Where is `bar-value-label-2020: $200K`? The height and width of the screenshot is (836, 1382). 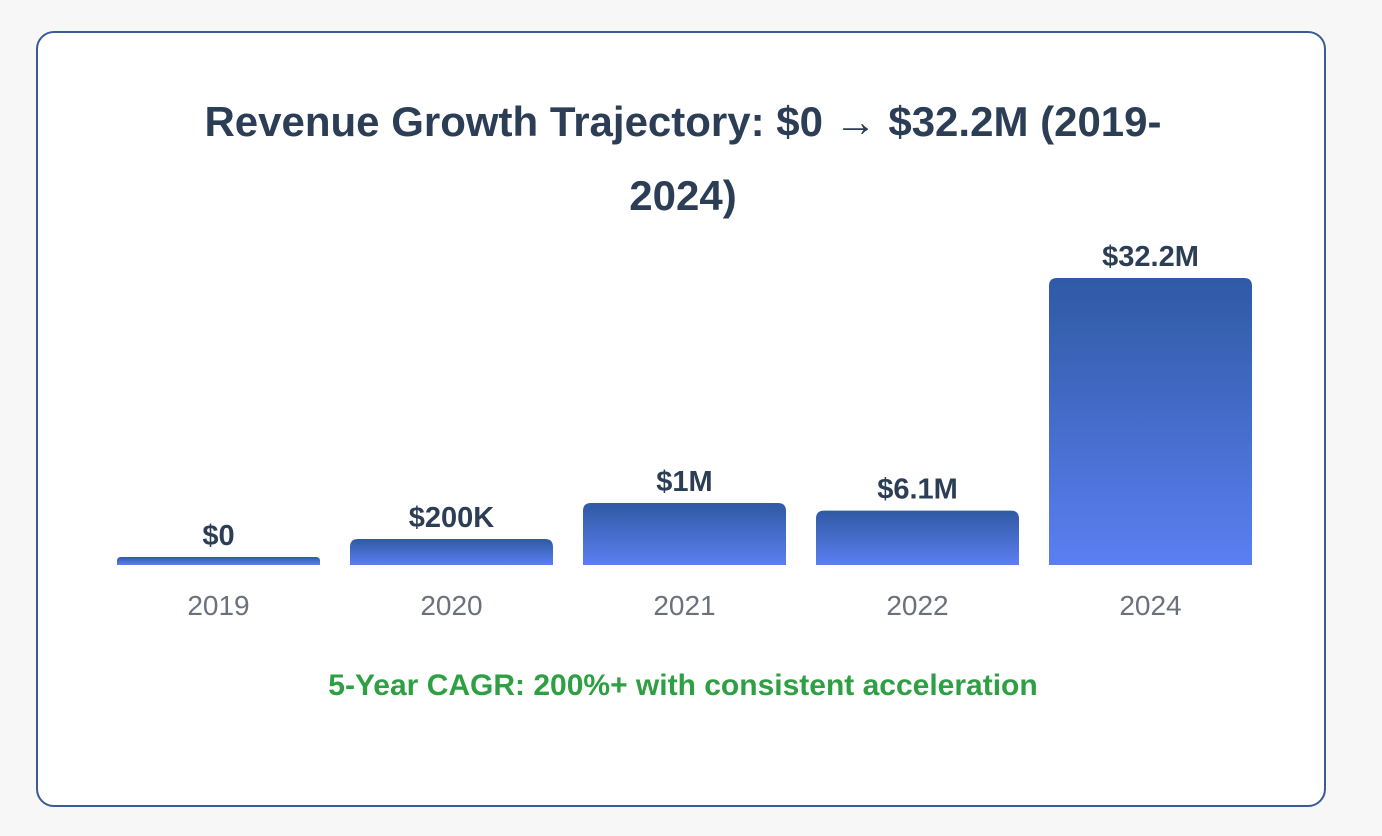
bar-value-label-2020: $200K is located at coordinates (452, 518).